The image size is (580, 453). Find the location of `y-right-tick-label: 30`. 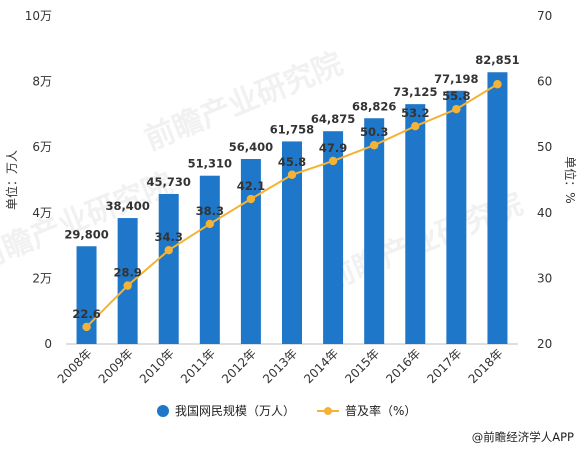

y-right-tick-label: 30 is located at coordinates (544, 278).